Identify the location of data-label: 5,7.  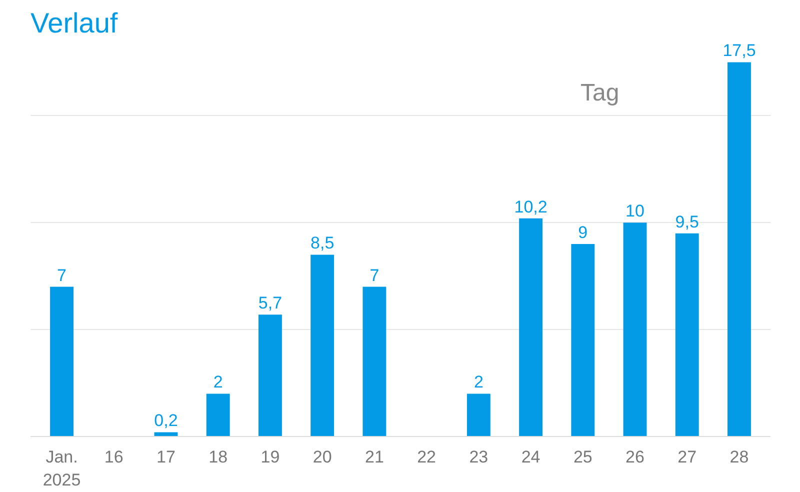
(270, 303).